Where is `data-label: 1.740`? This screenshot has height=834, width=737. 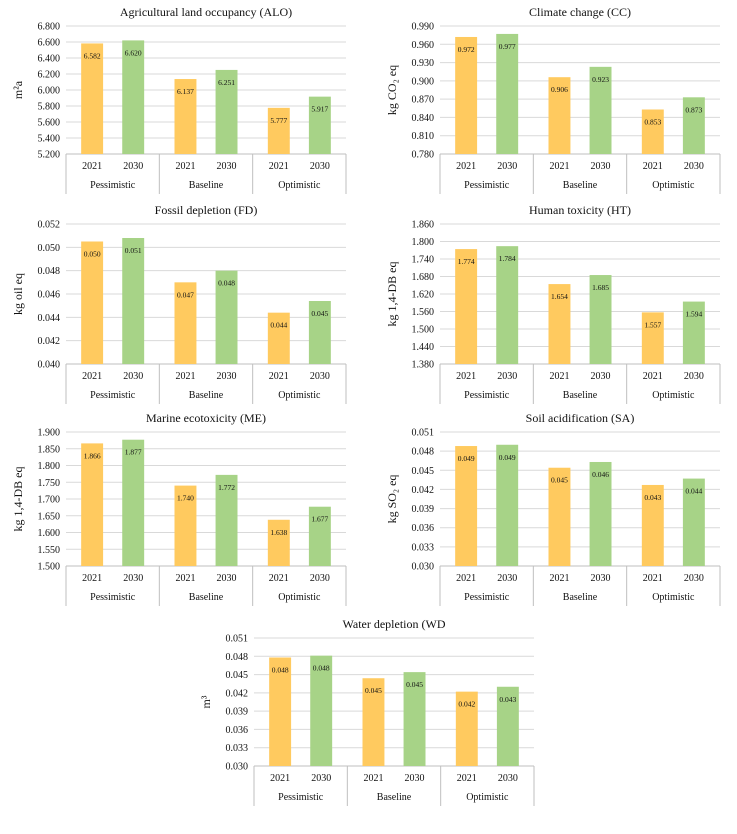
data-label: 1.740 is located at coordinates (185, 498).